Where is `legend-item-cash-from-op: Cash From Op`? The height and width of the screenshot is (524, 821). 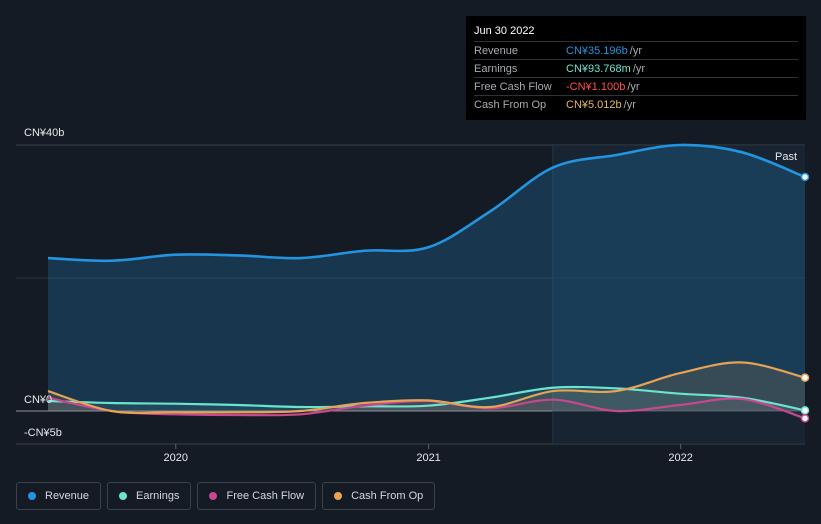
legend-item-cash-from-op: Cash From Op is located at coordinates (379, 496).